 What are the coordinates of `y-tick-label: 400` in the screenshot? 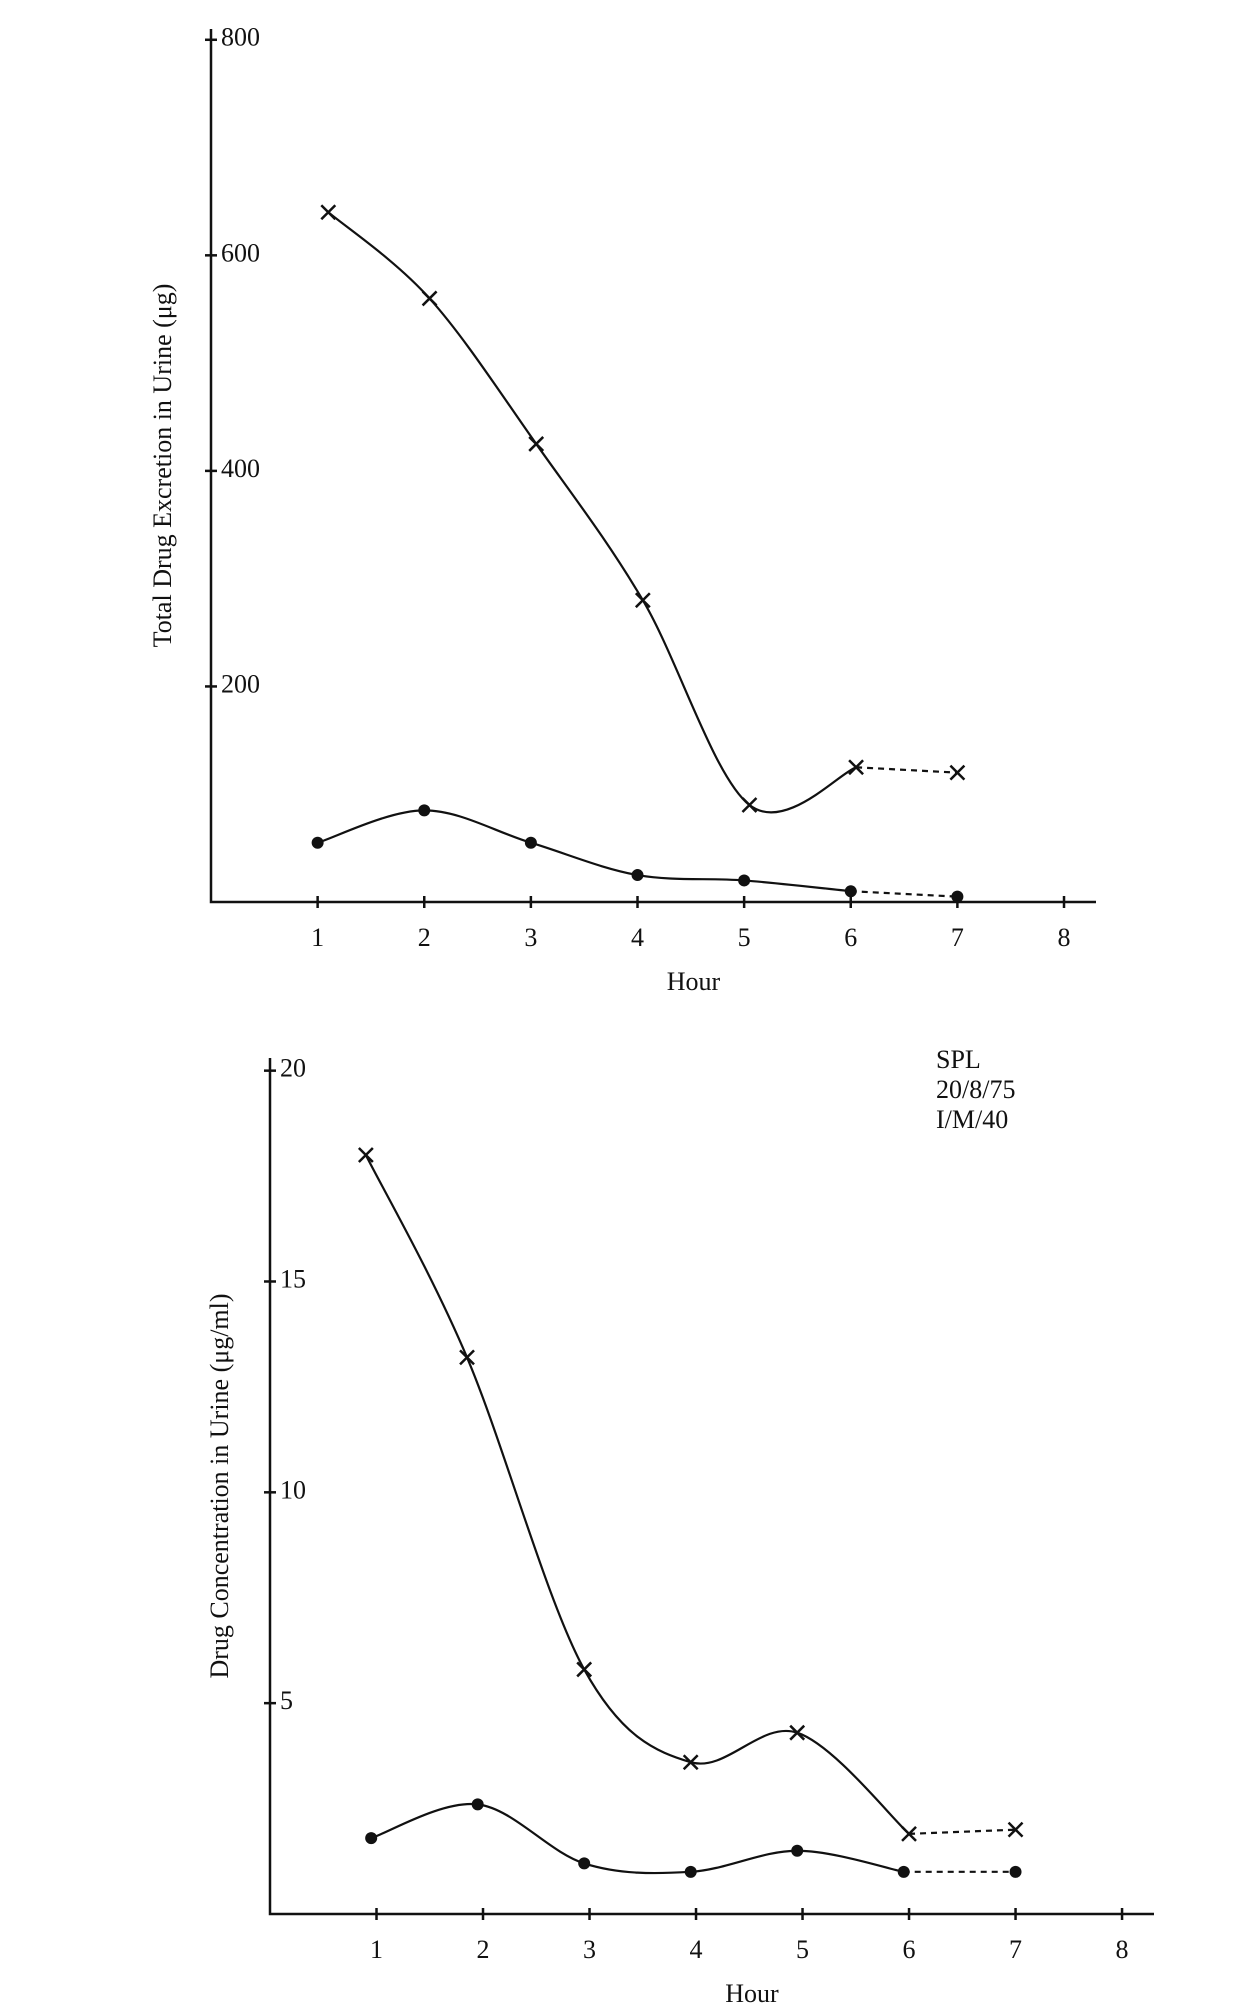 It's located at (240, 468).